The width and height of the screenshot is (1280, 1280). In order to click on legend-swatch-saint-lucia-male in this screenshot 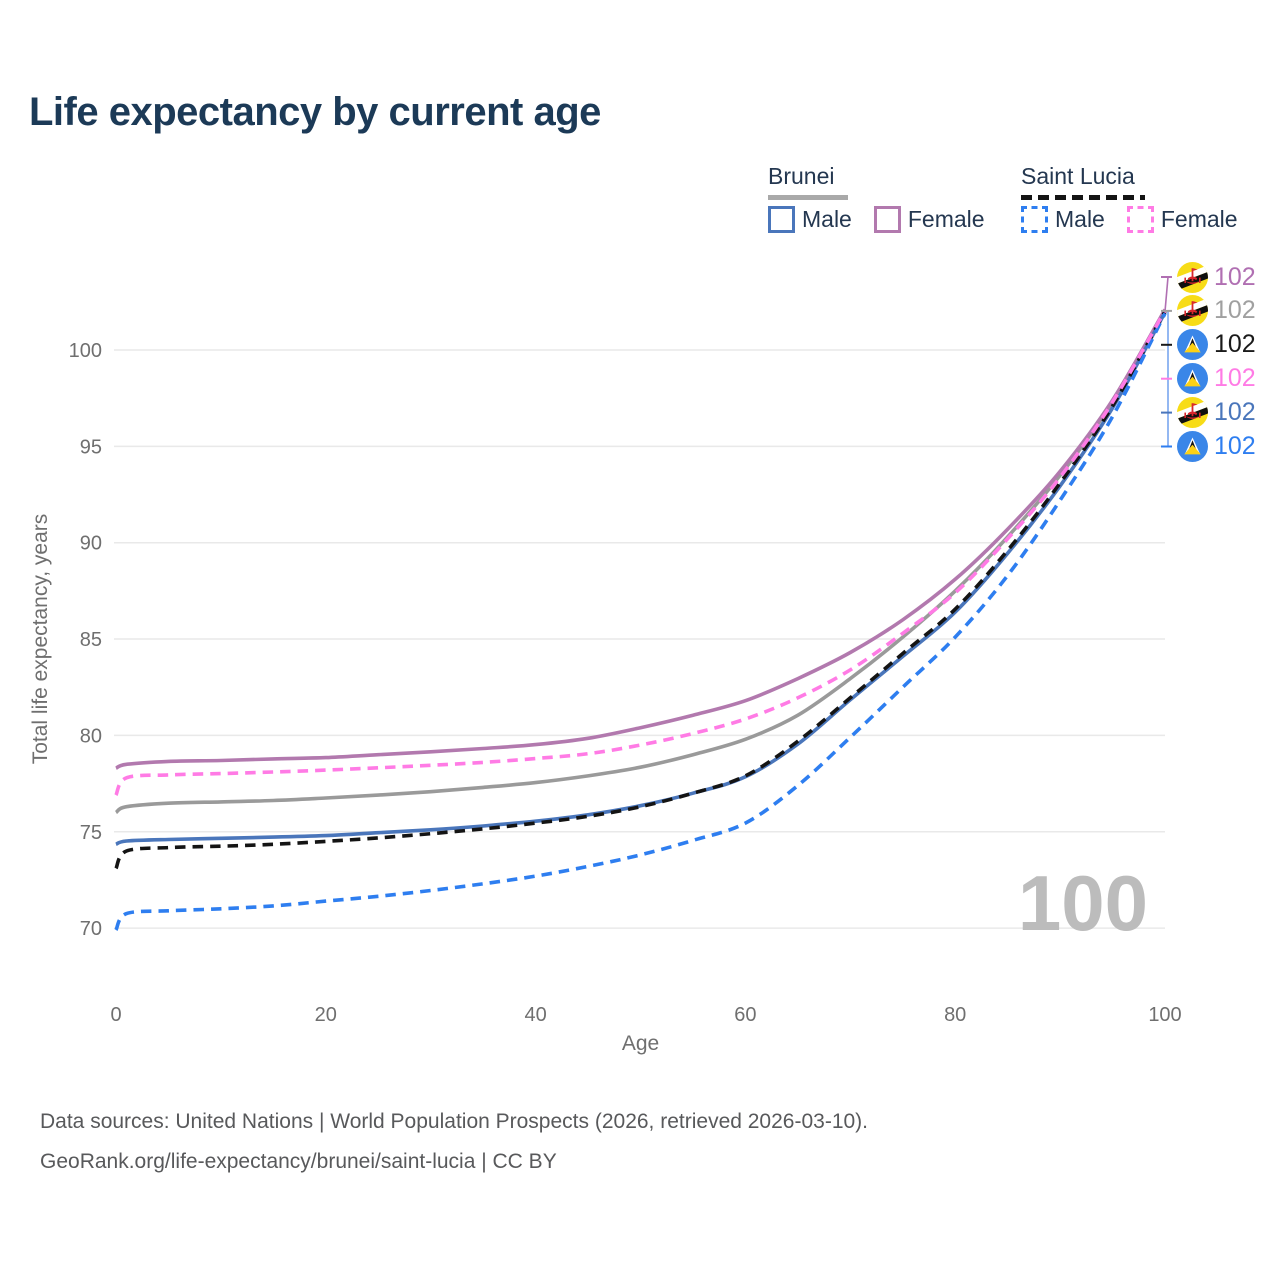, I will do `click(1034, 219)`.